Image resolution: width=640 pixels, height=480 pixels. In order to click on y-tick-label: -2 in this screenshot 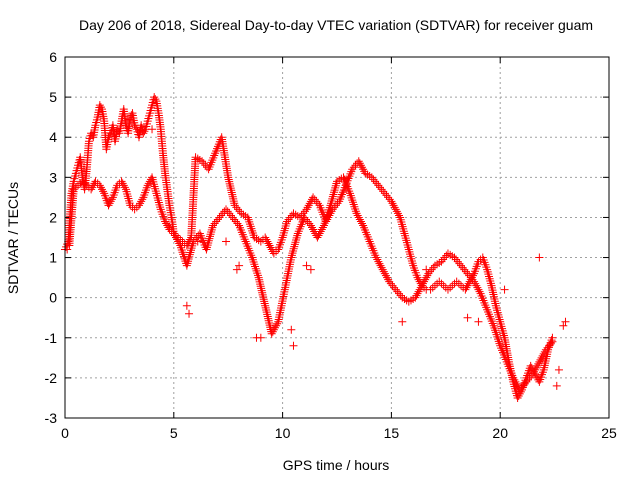, I will do `click(51, 378)`.